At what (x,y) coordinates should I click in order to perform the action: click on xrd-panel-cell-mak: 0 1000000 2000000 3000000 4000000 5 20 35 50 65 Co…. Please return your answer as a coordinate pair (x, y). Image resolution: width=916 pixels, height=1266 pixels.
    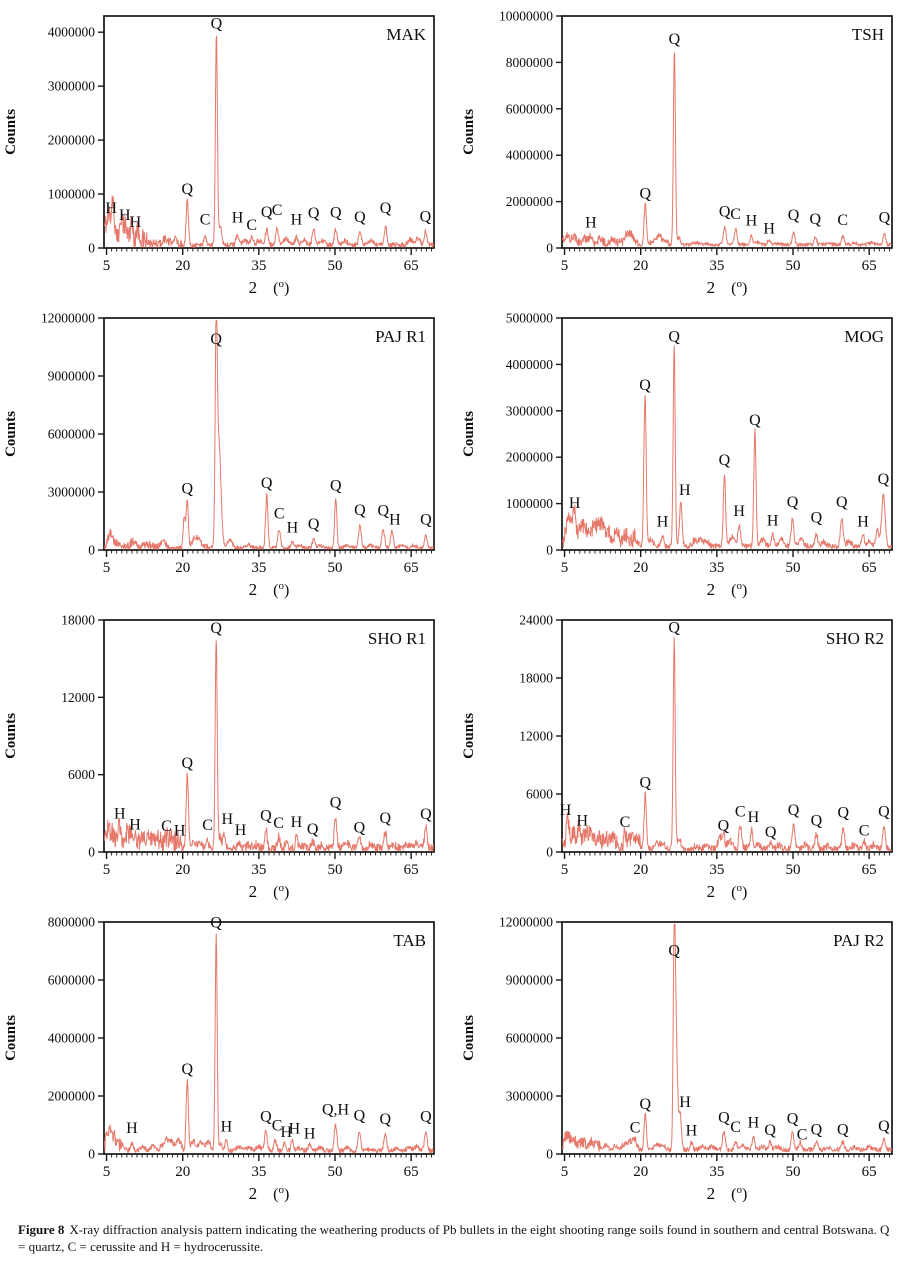
    Looking at the image, I should click on (229, 151).